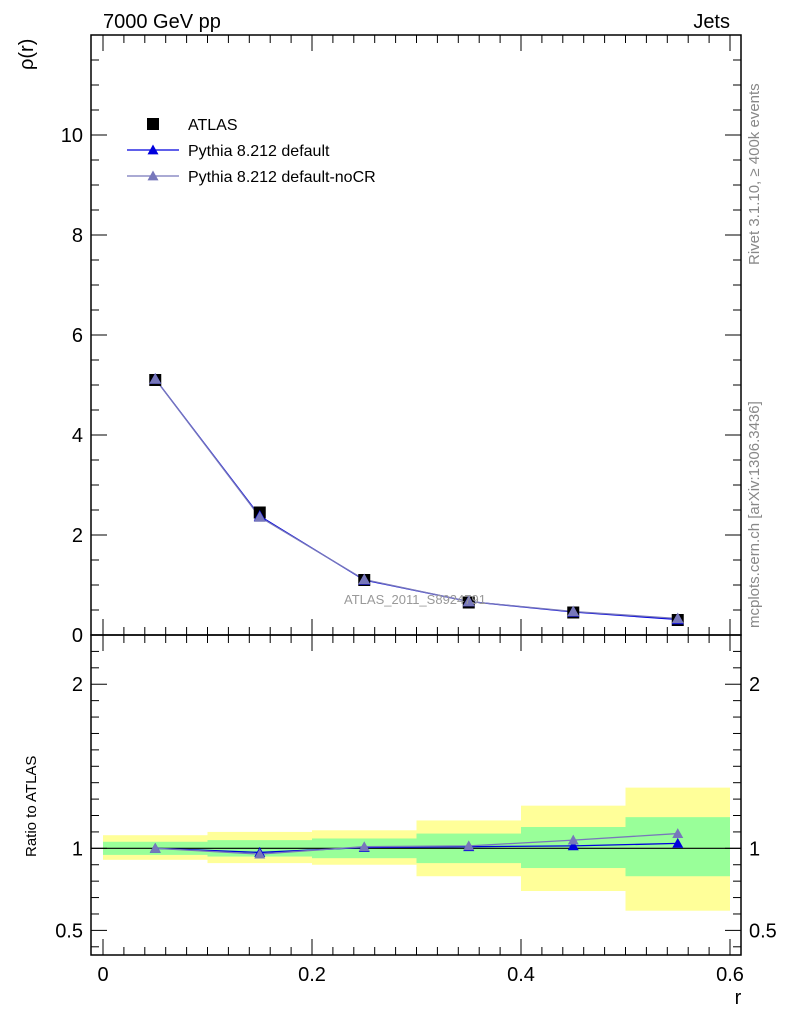 This screenshot has height=1024, width=786. Describe the element at coordinates (213, 125) in the screenshot. I see `legend-label: ATLAS` at that location.